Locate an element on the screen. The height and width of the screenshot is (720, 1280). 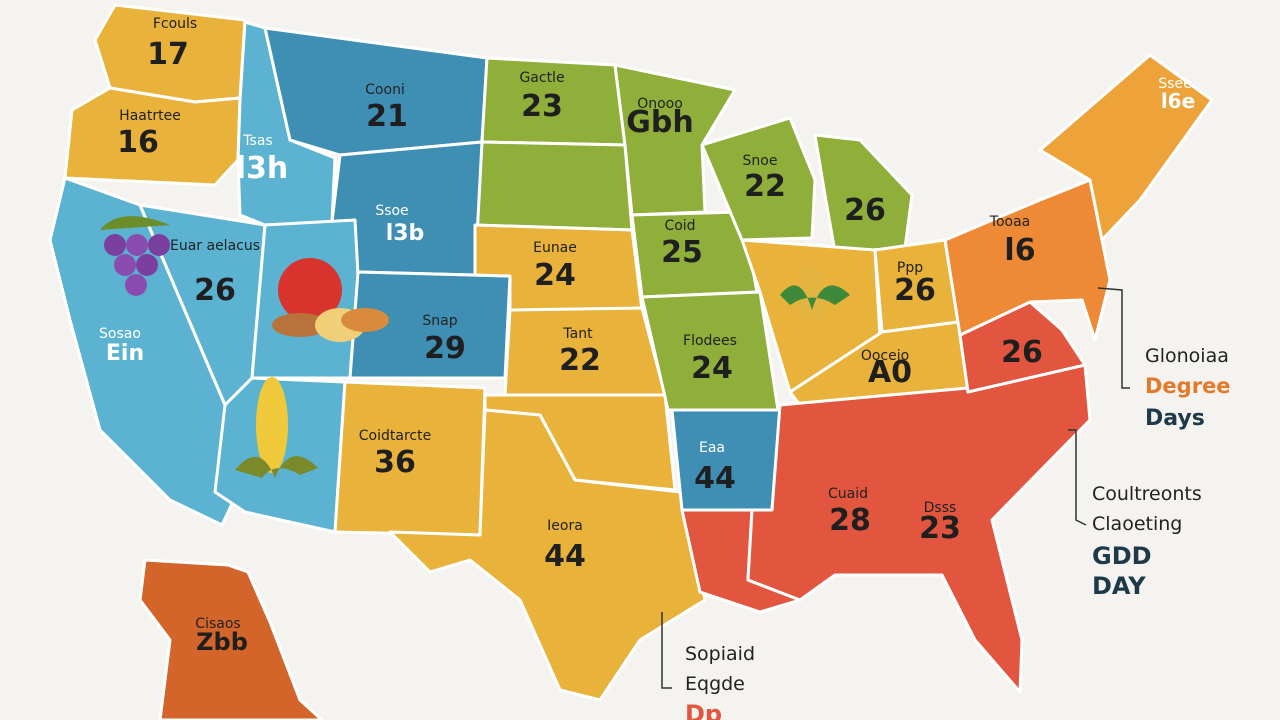
region-name: Coidtarcte is located at coordinates (395, 436).